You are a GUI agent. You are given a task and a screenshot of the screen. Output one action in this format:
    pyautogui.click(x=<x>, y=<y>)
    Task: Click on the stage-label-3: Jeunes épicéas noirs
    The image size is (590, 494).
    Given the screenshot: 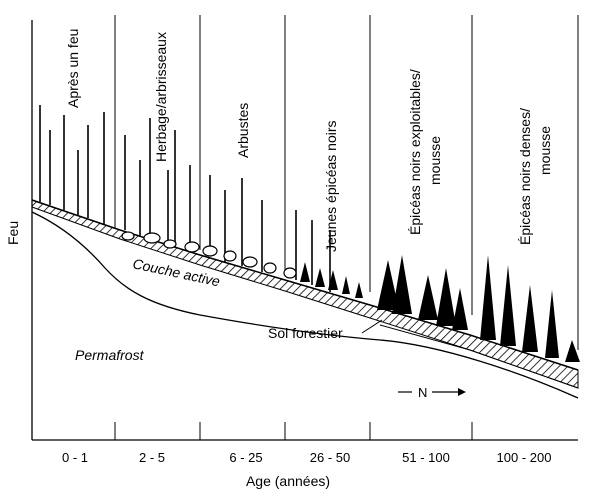 What is the action you would take?
    pyautogui.click(x=331, y=186)
    